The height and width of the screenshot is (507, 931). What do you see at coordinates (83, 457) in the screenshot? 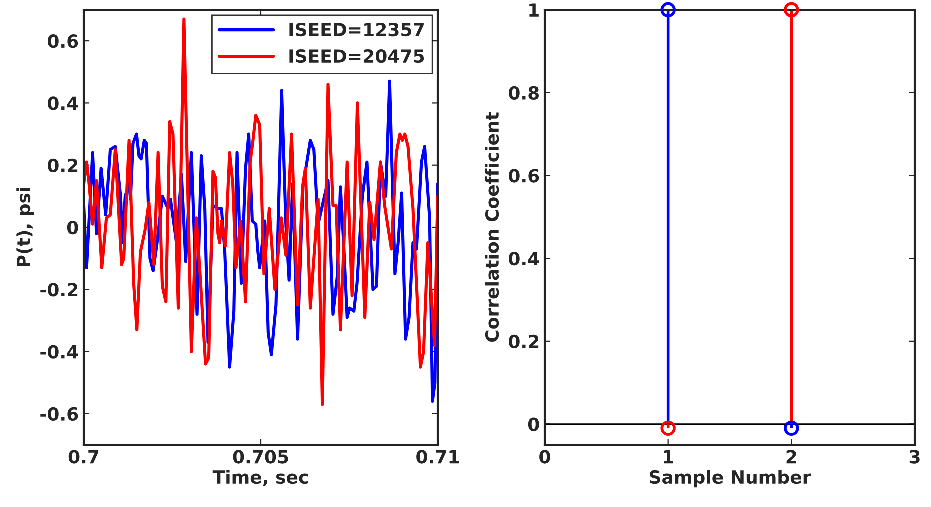
I see `x-tick-label: 0.7` at bounding box center [83, 457].